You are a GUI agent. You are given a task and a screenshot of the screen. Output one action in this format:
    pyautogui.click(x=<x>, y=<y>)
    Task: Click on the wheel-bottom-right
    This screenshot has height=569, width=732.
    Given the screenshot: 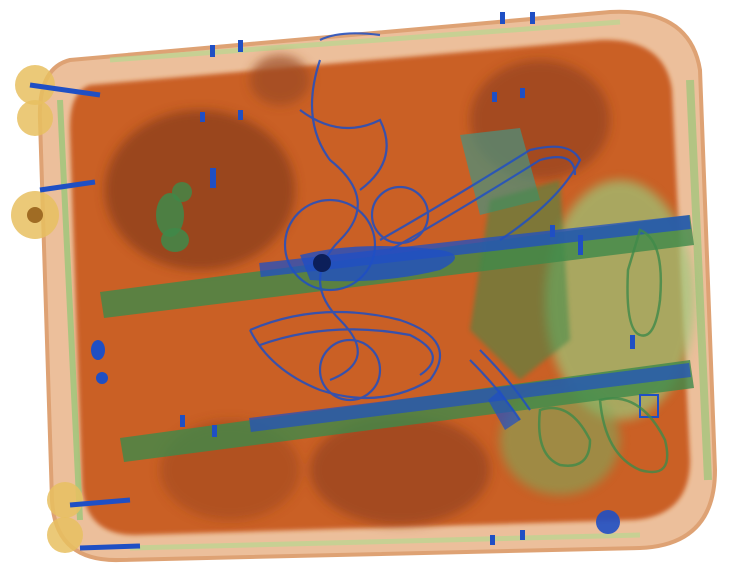 What is the action you would take?
    pyautogui.click(x=608, y=522)
    